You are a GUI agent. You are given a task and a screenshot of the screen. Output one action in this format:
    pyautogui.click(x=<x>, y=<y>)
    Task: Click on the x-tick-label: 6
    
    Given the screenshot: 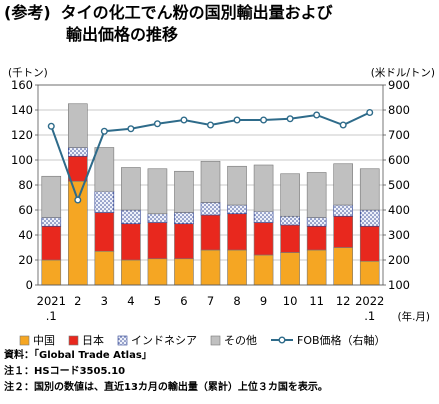 What is the action you would take?
    pyautogui.click(x=183, y=301)
    